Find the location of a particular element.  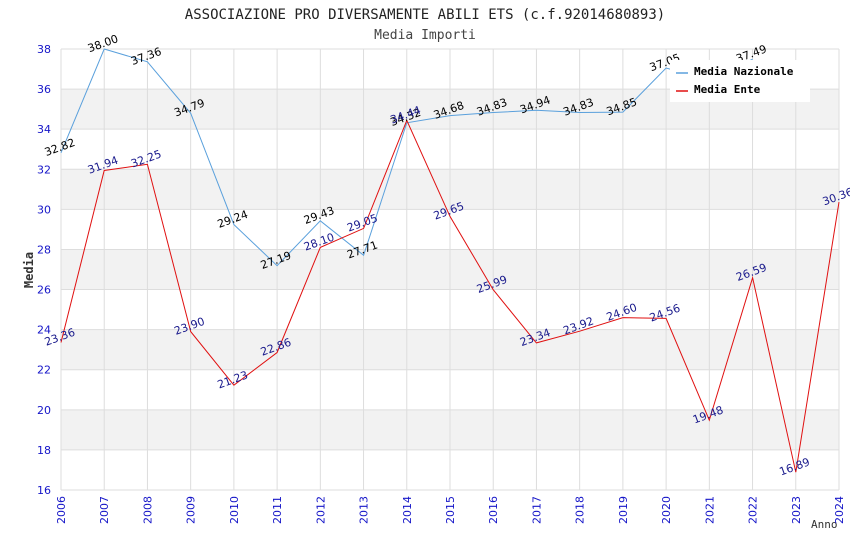

y-tick-label: 20 is located at coordinates (44, 410).